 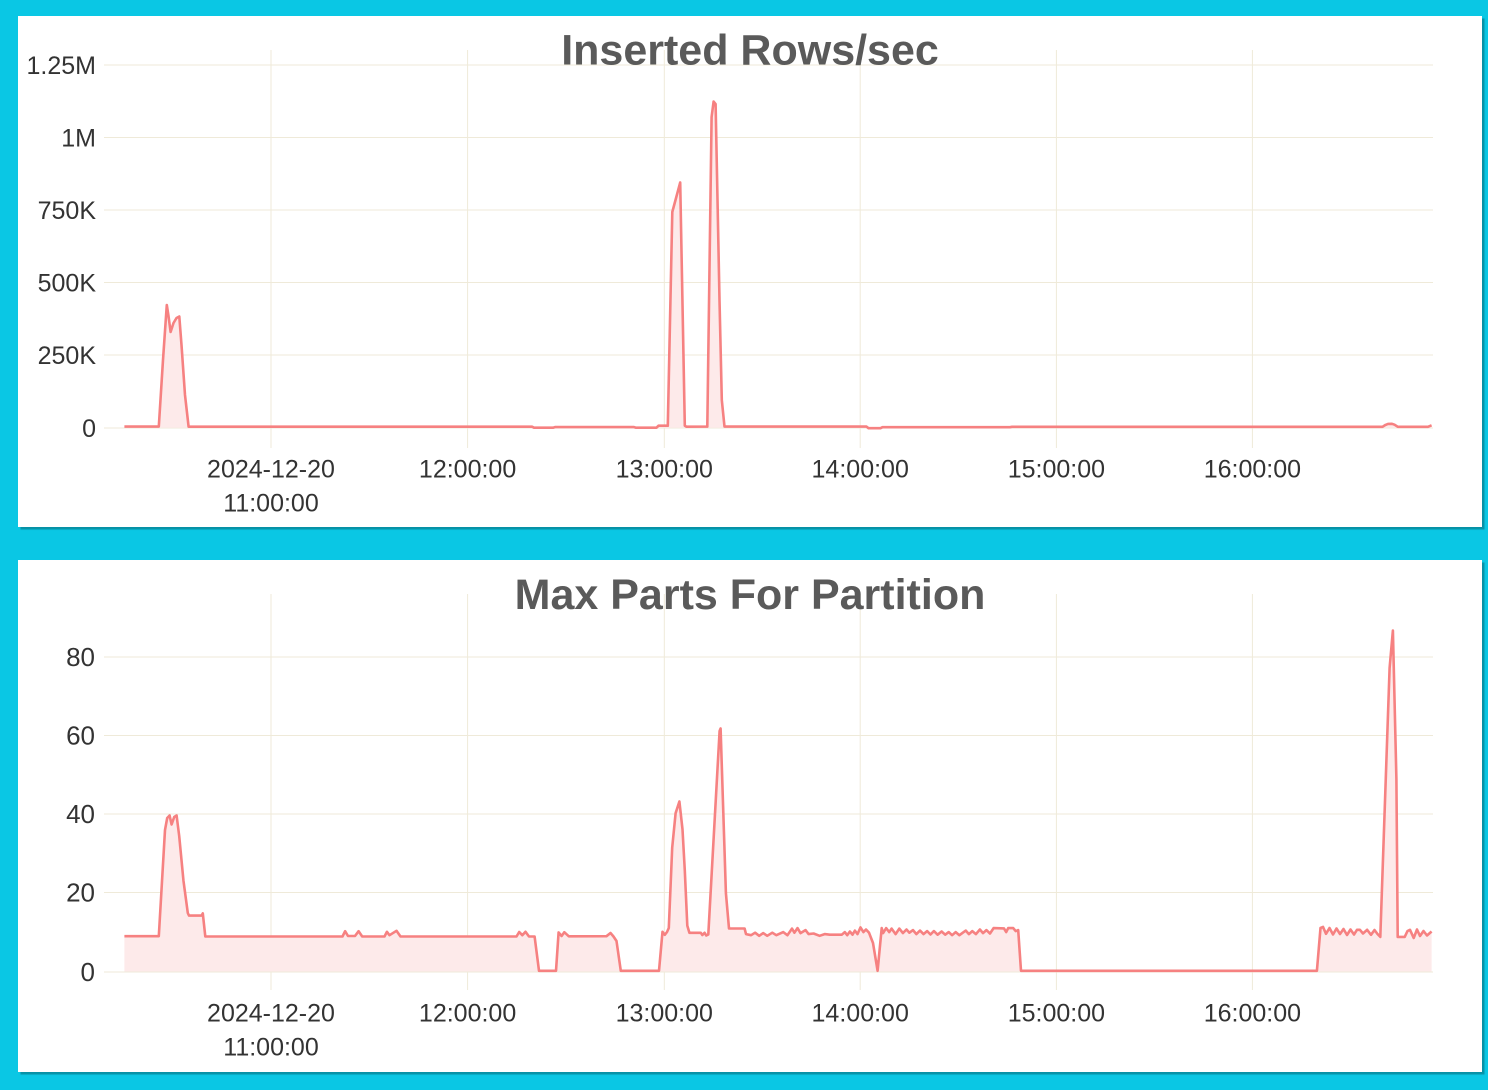 I want to click on svg-text: Inserted Rows/sec, so click(x=750, y=51).